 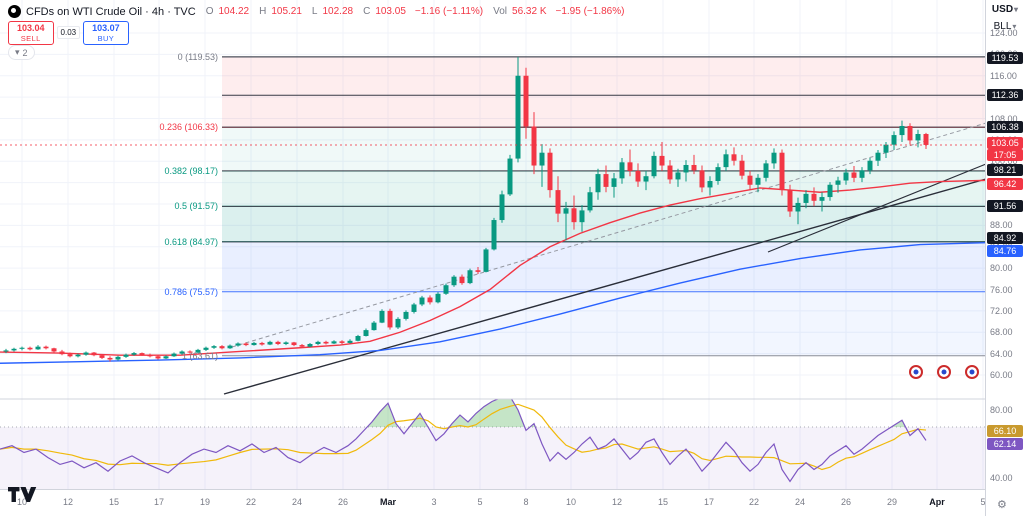 I want to click on price-badge: 98.21, so click(x=1005, y=170).